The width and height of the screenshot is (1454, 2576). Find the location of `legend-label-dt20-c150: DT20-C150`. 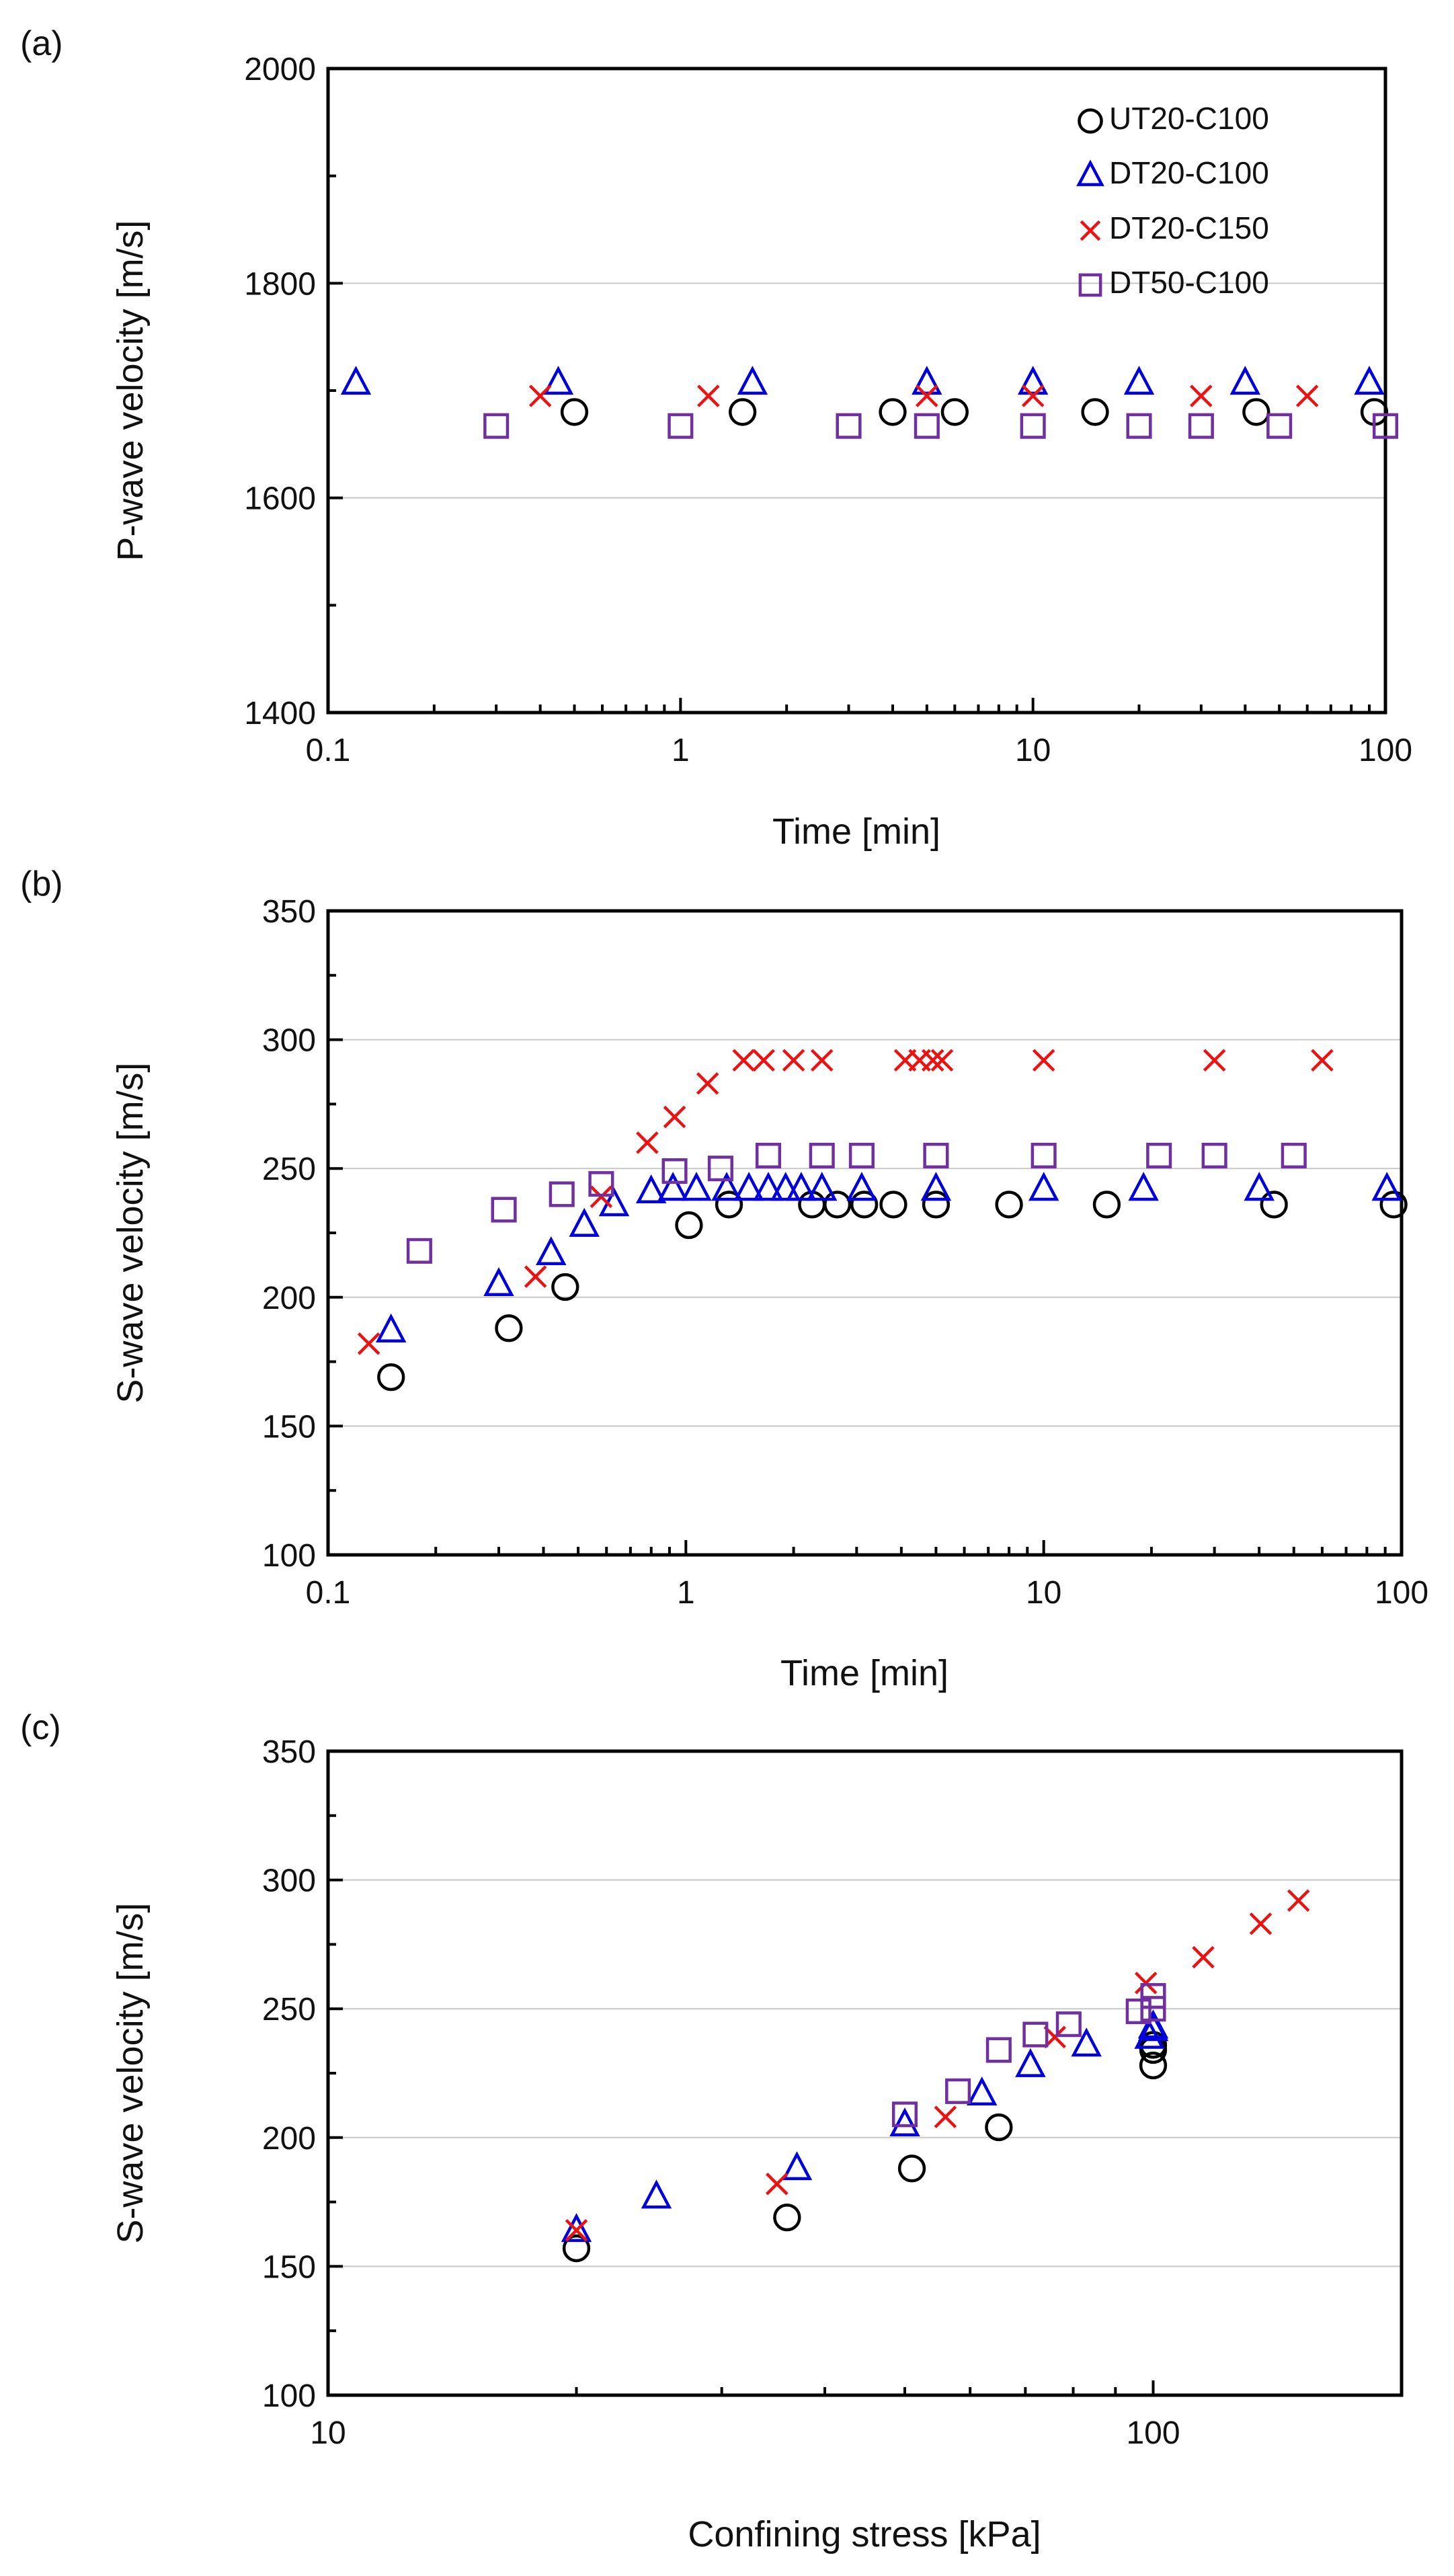

legend-label-dt20-c150: DT20-C150 is located at coordinates (1189, 227).